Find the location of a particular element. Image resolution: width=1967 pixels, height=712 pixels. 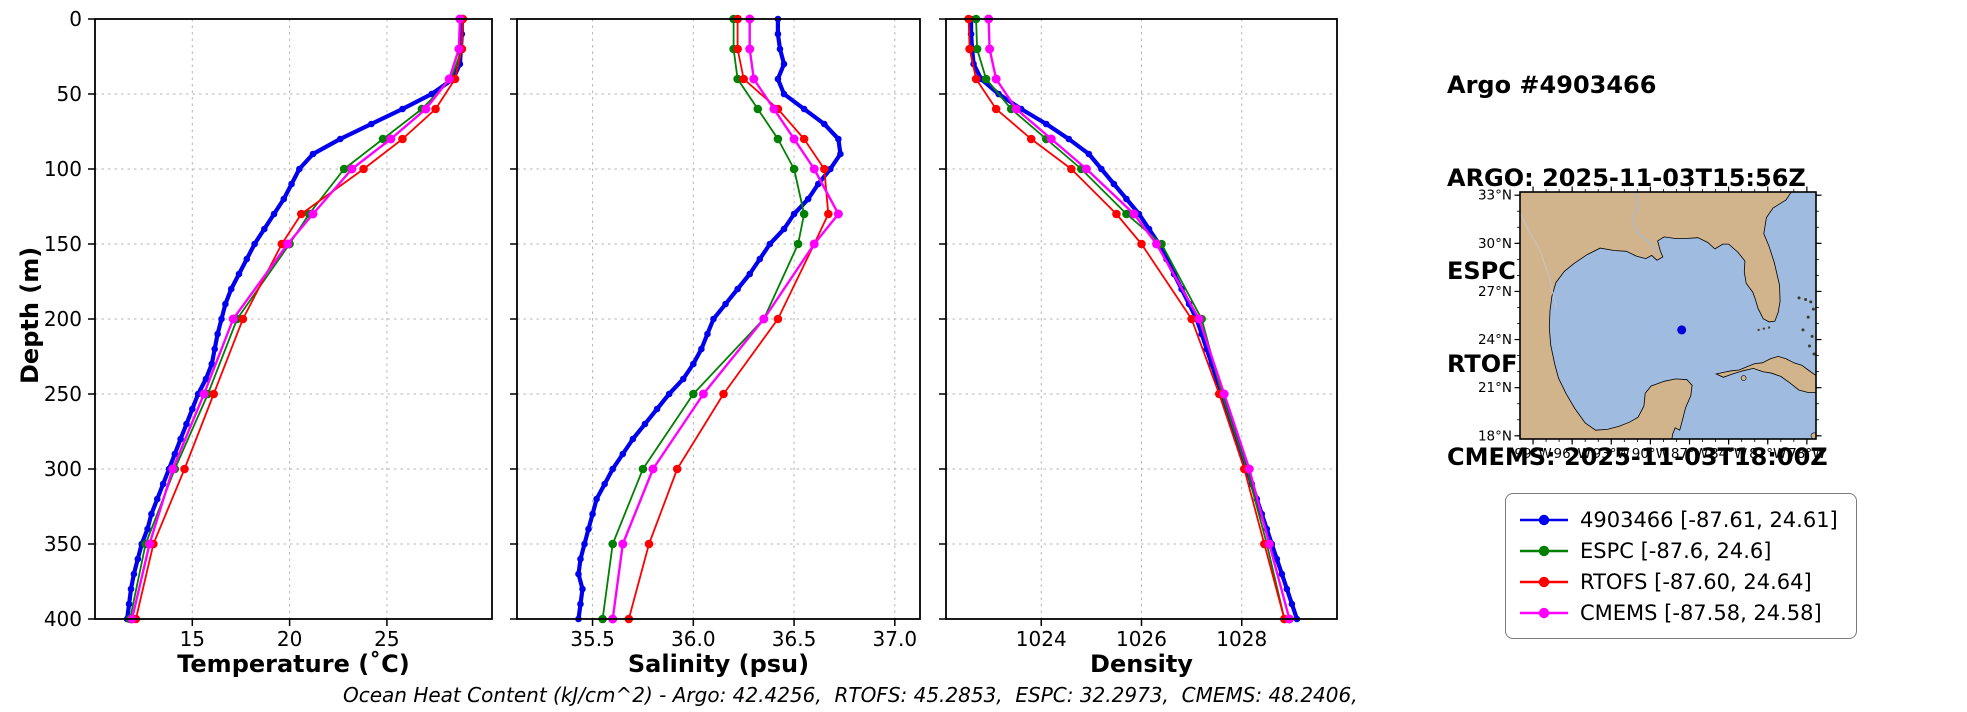

salinity-tick-label: 37.0 is located at coordinates (895, 639).